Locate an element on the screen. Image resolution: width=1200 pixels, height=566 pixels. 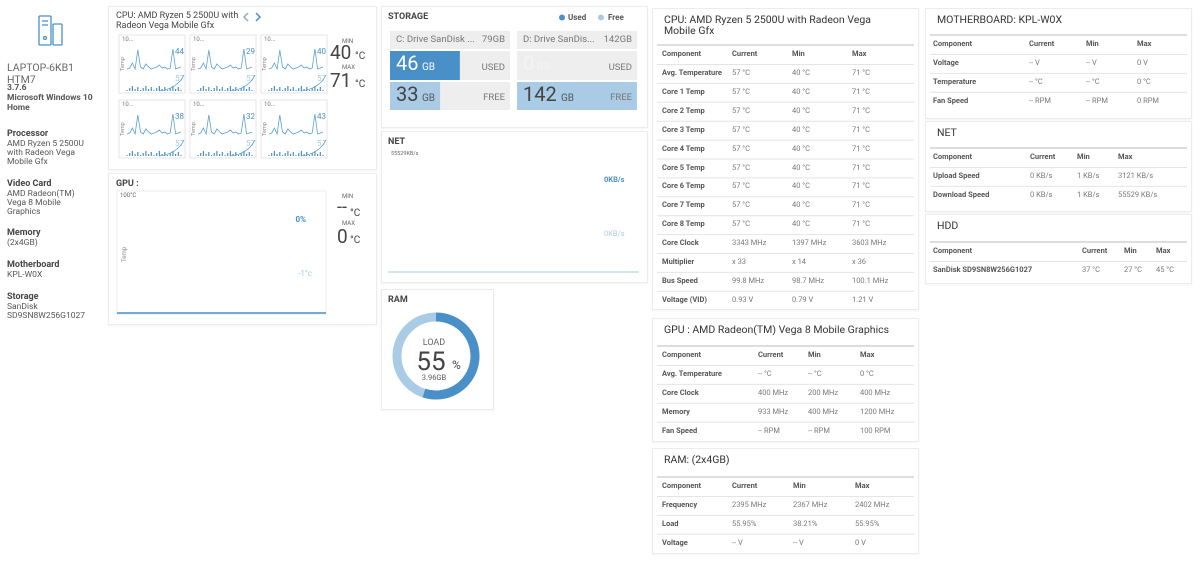
cell: 0.93 V is located at coordinates (743, 299).